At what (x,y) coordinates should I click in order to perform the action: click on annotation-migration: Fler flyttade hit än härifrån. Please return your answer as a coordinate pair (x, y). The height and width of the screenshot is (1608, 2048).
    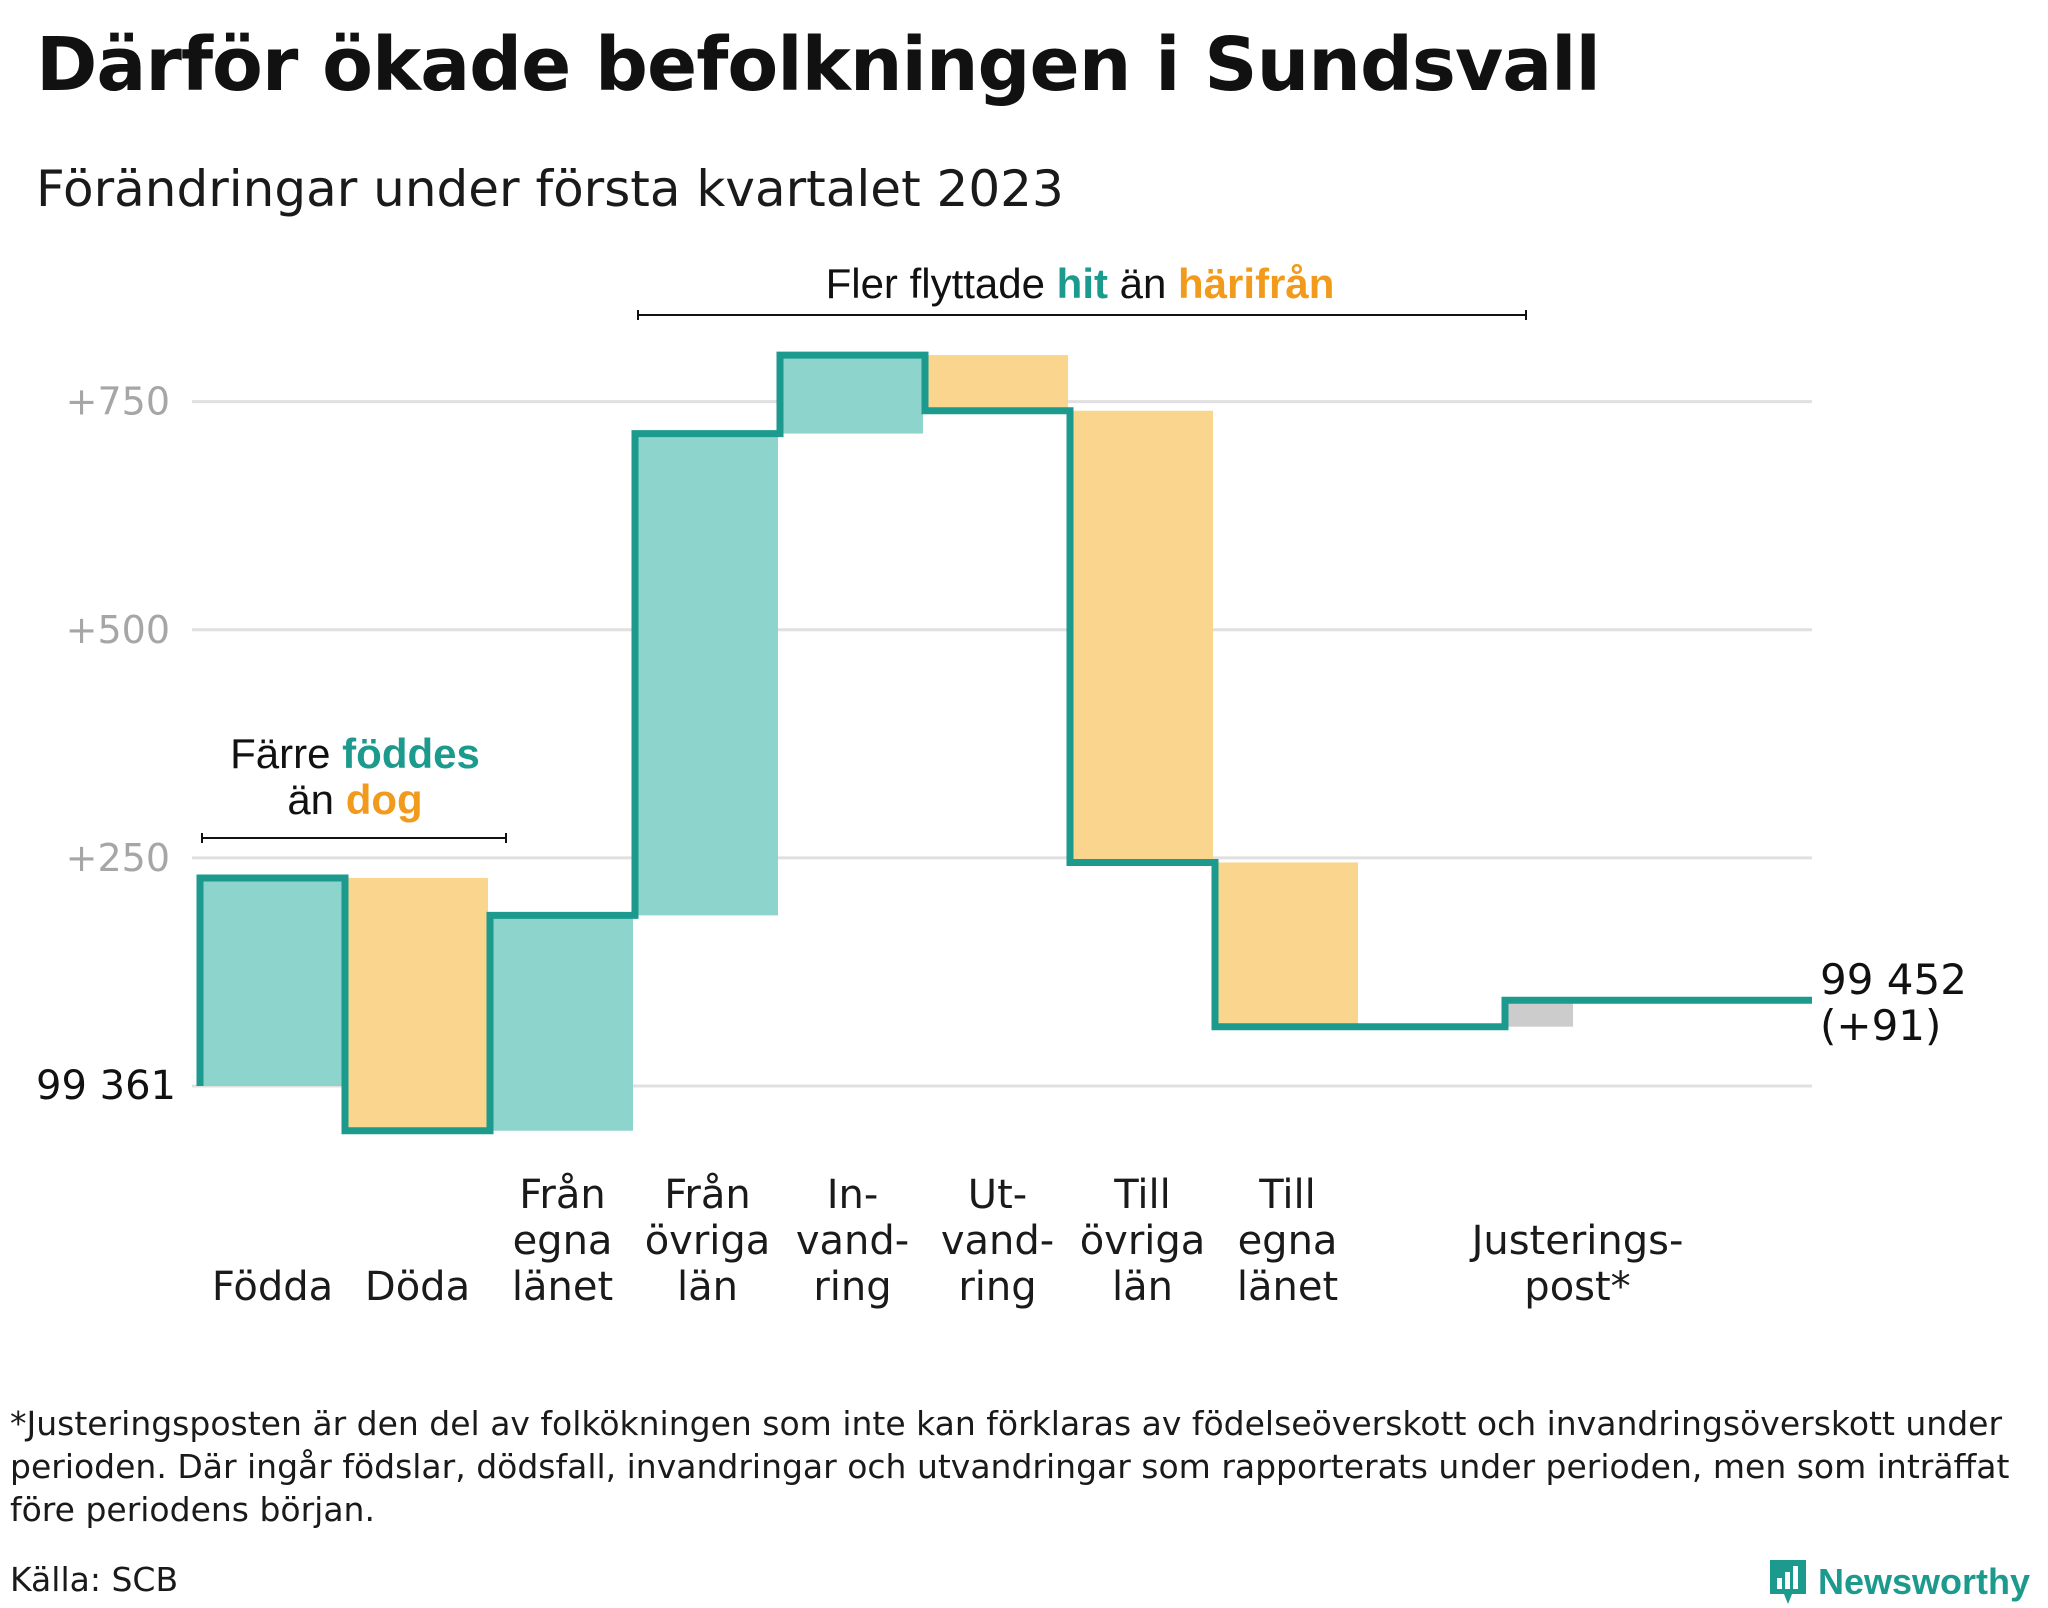
    Looking at the image, I should click on (1080, 283).